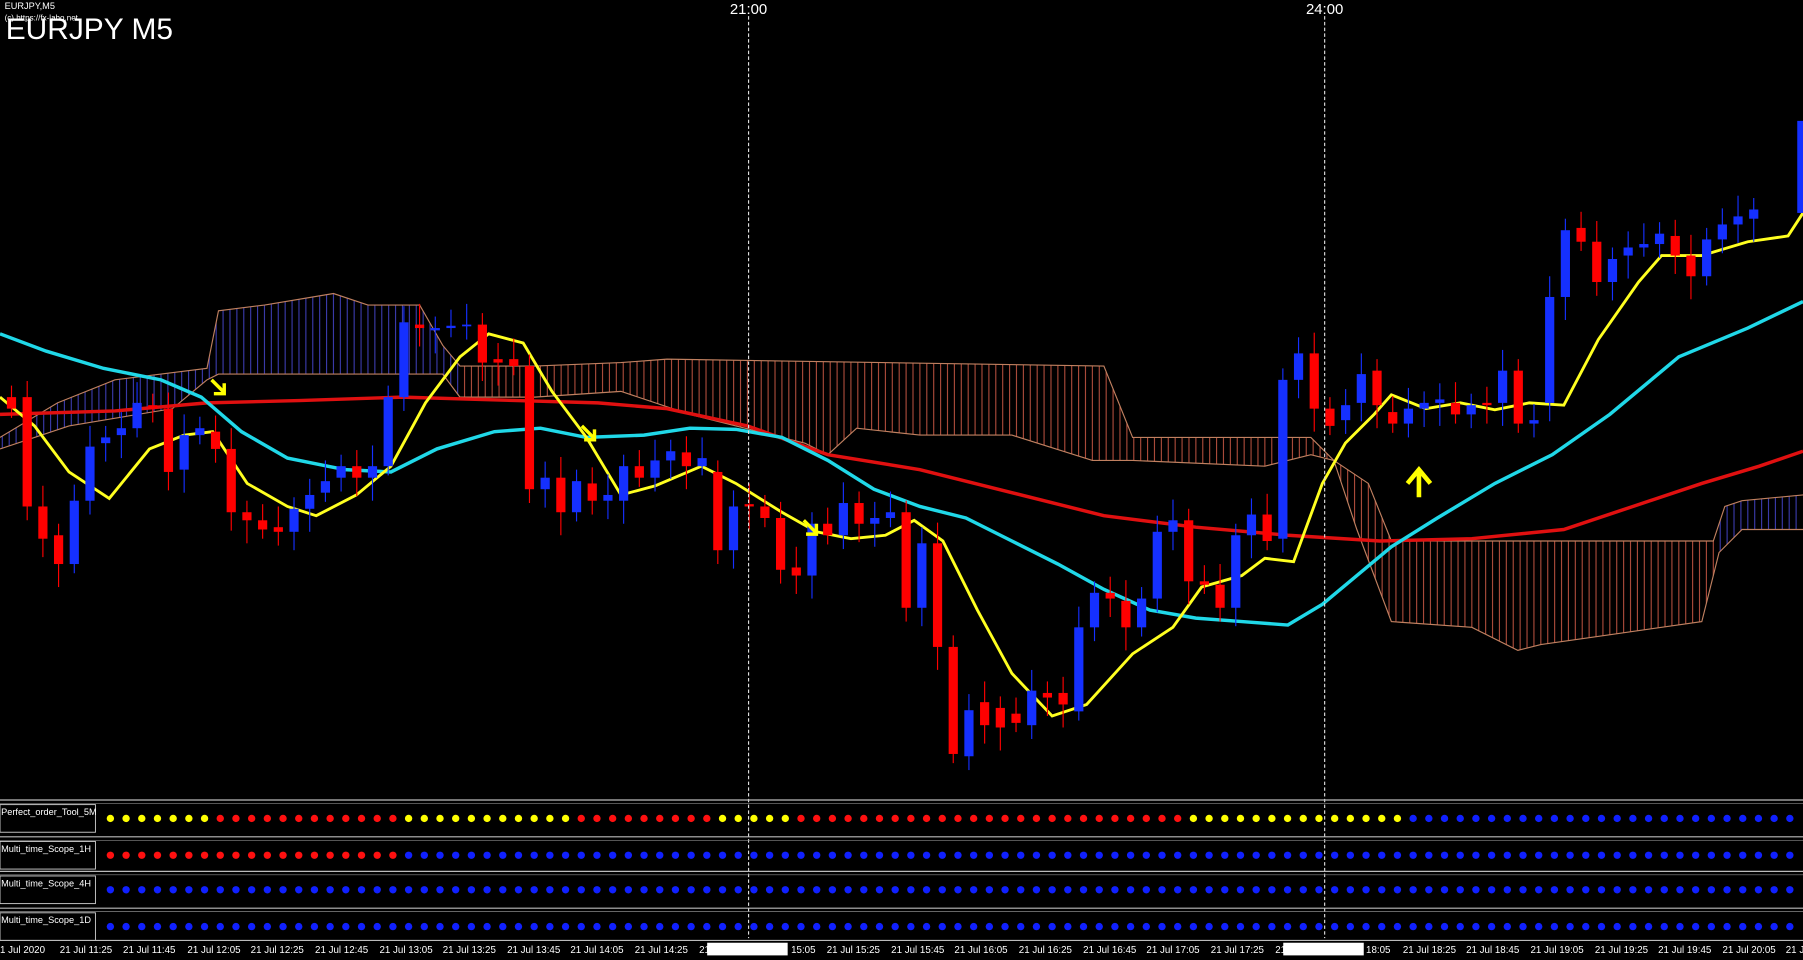  What do you see at coordinates (46, 920) in the screenshot?
I see `panel-label: Multi_time_Scope_1D` at bounding box center [46, 920].